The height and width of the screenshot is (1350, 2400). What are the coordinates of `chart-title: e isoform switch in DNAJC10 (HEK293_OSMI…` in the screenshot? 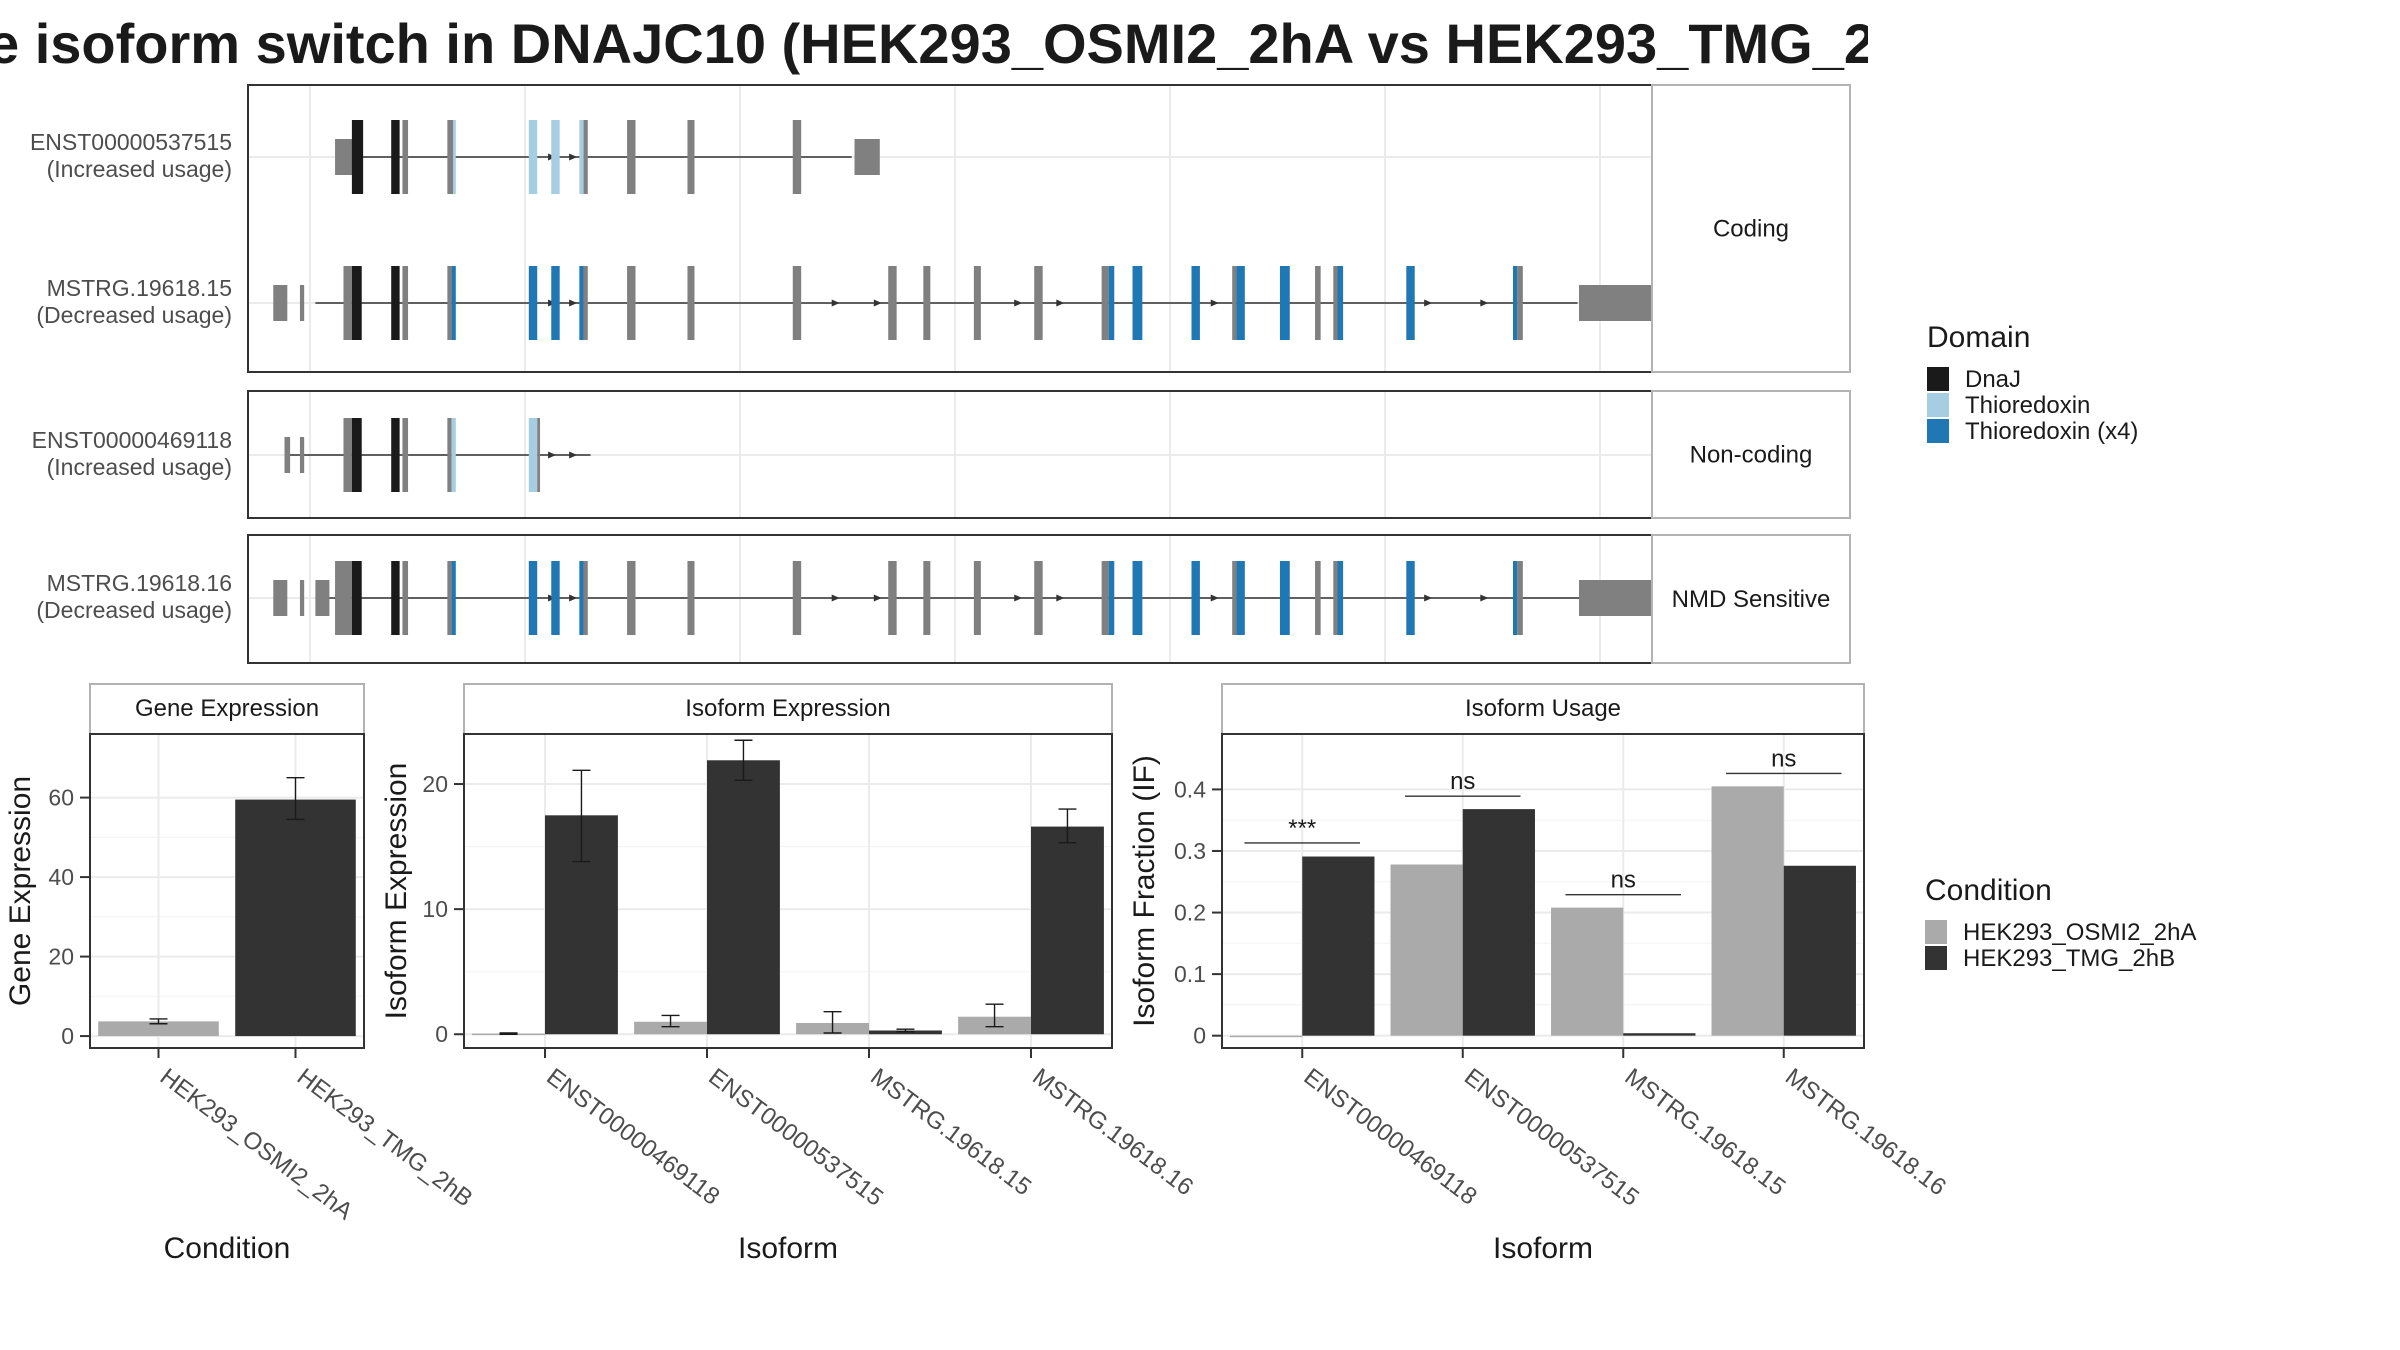 It's located at (934, 43).